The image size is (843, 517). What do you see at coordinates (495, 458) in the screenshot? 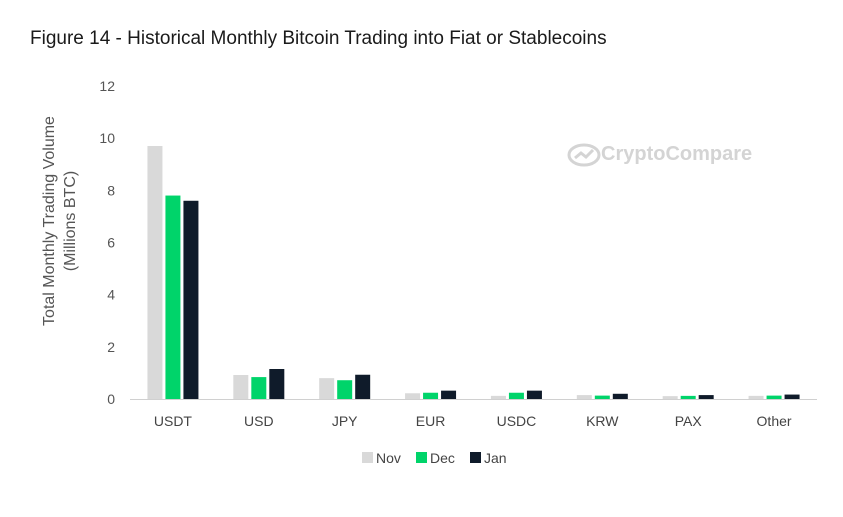
I see `legend-label: Jan` at bounding box center [495, 458].